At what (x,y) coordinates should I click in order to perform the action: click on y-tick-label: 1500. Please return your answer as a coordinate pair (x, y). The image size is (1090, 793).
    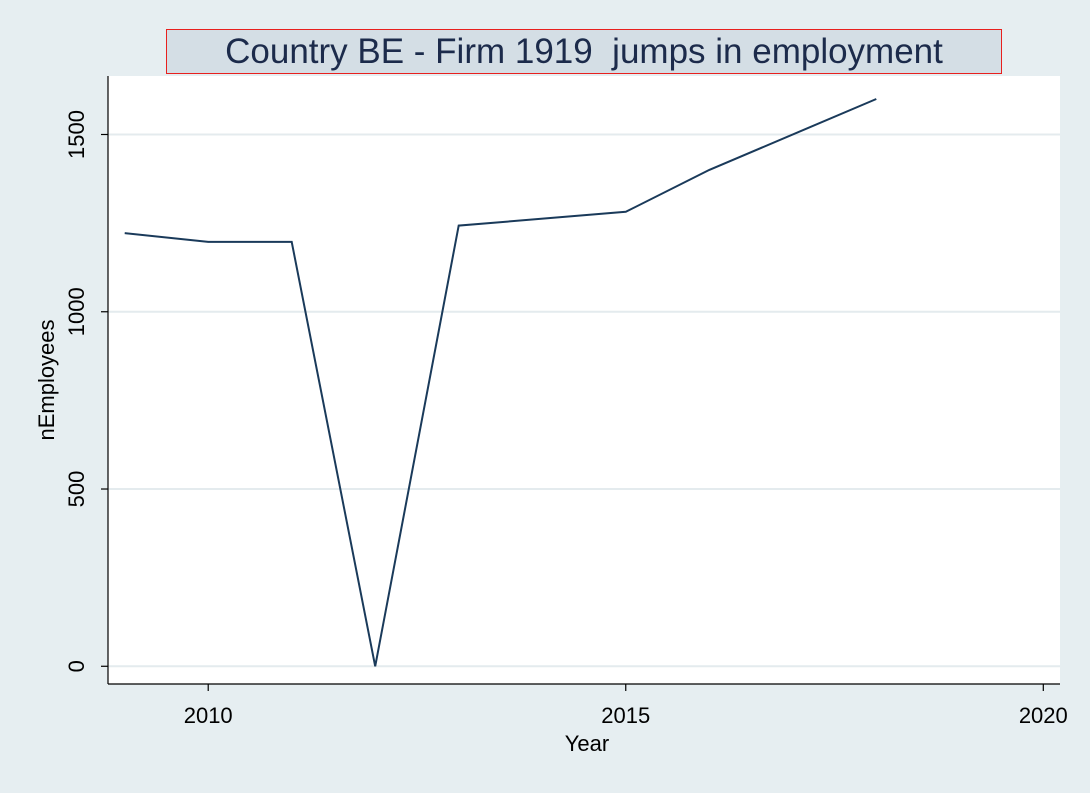
    Looking at the image, I should click on (76, 134).